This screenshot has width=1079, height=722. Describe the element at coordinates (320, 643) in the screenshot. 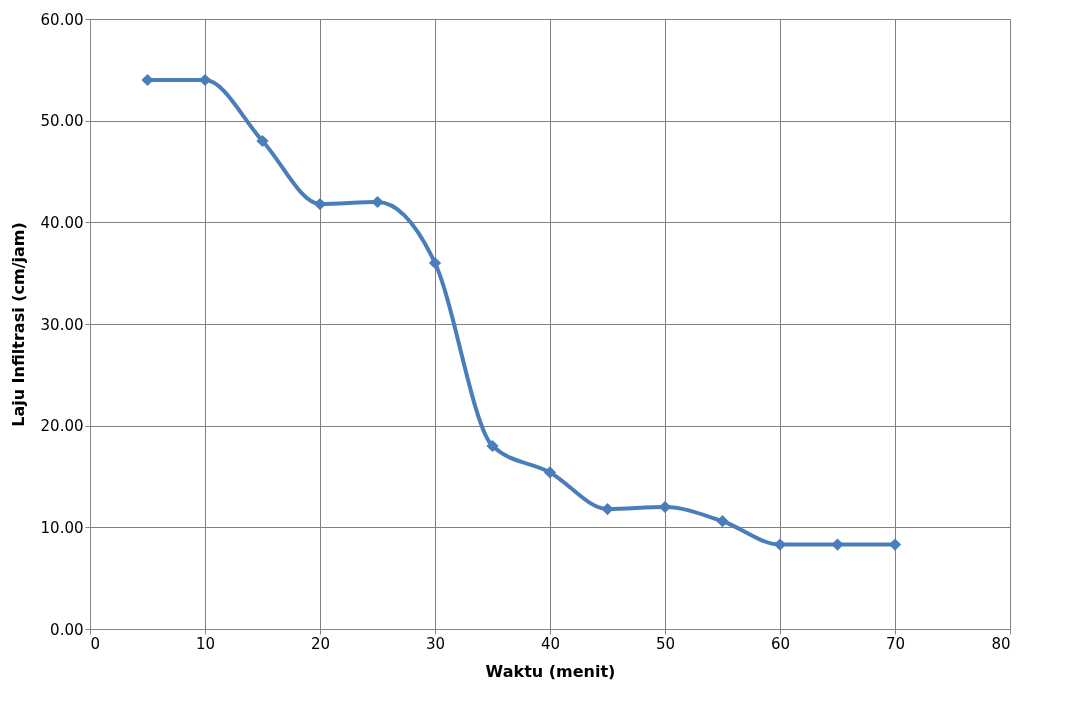

I see `x-tick-label: 20` at that location.